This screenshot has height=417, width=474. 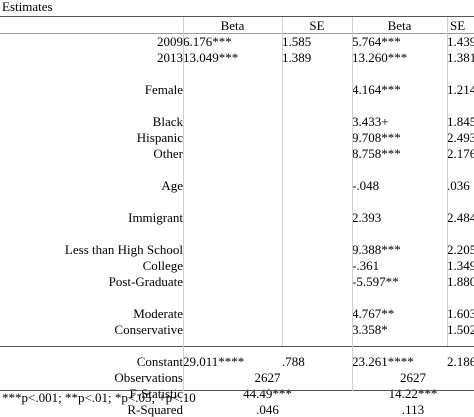 I want to click on table-row: Post-Graduate -5.597** 1.880, so click(x=237, y=281).